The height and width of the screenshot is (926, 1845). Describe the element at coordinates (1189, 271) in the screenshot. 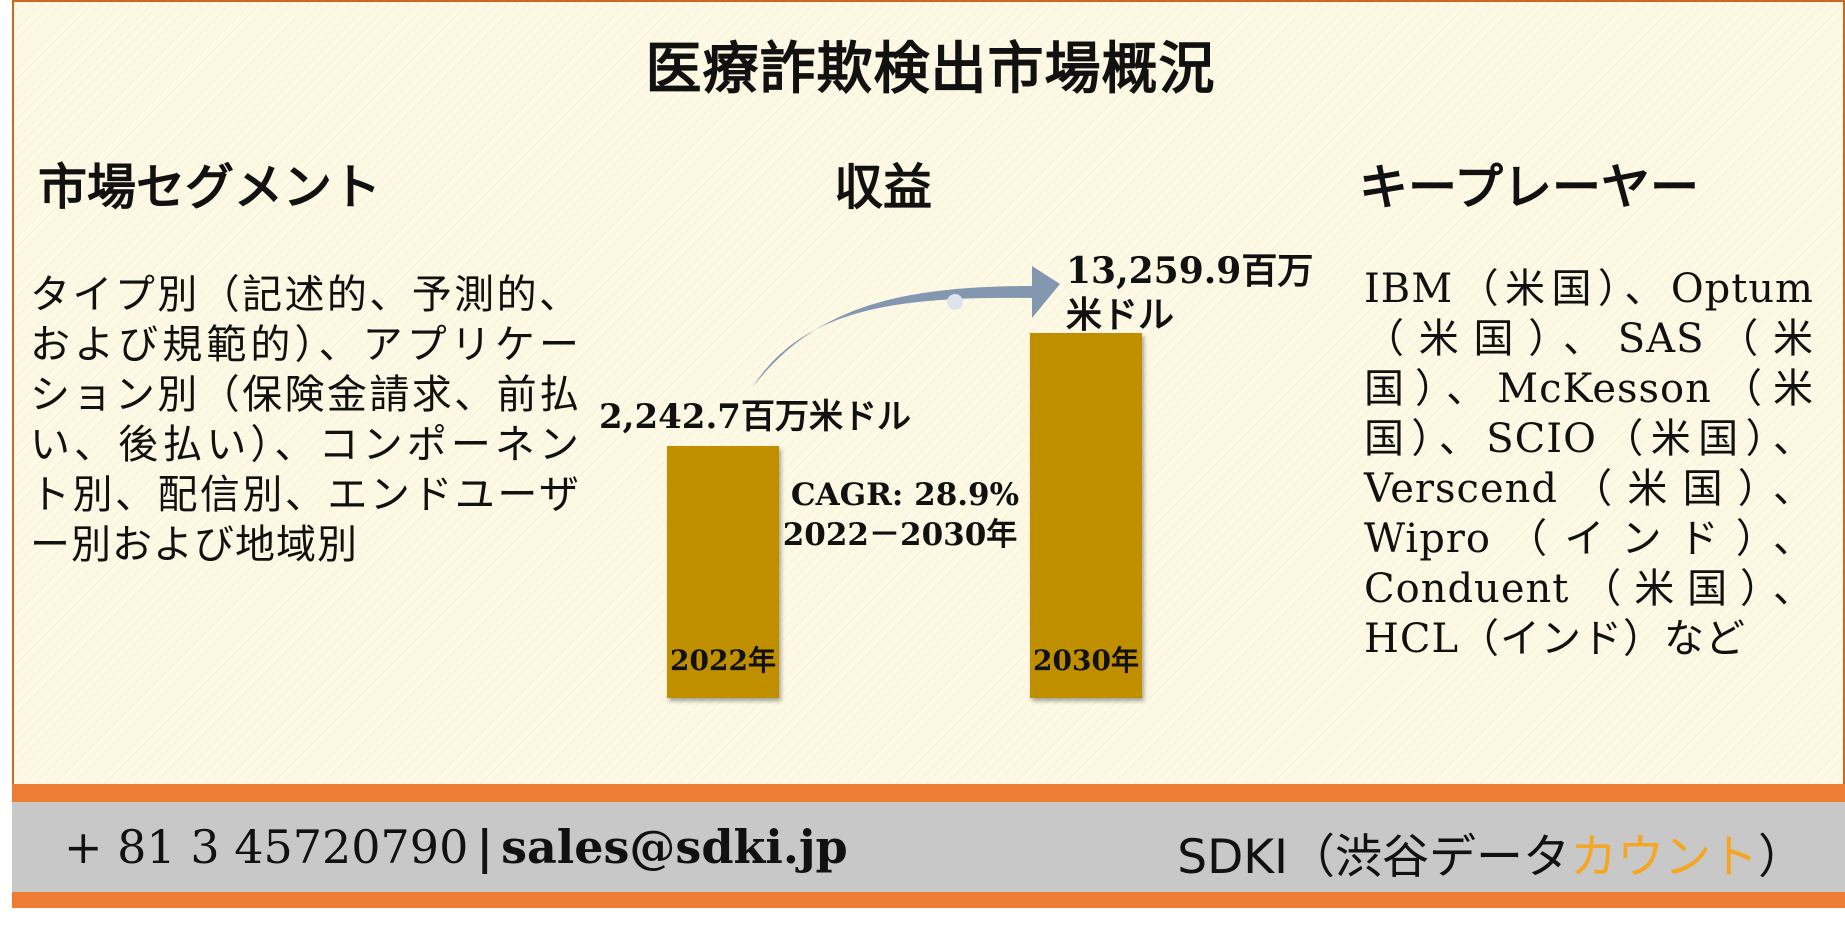

I see `bar-value-label: 13,259.9百万` at that location.